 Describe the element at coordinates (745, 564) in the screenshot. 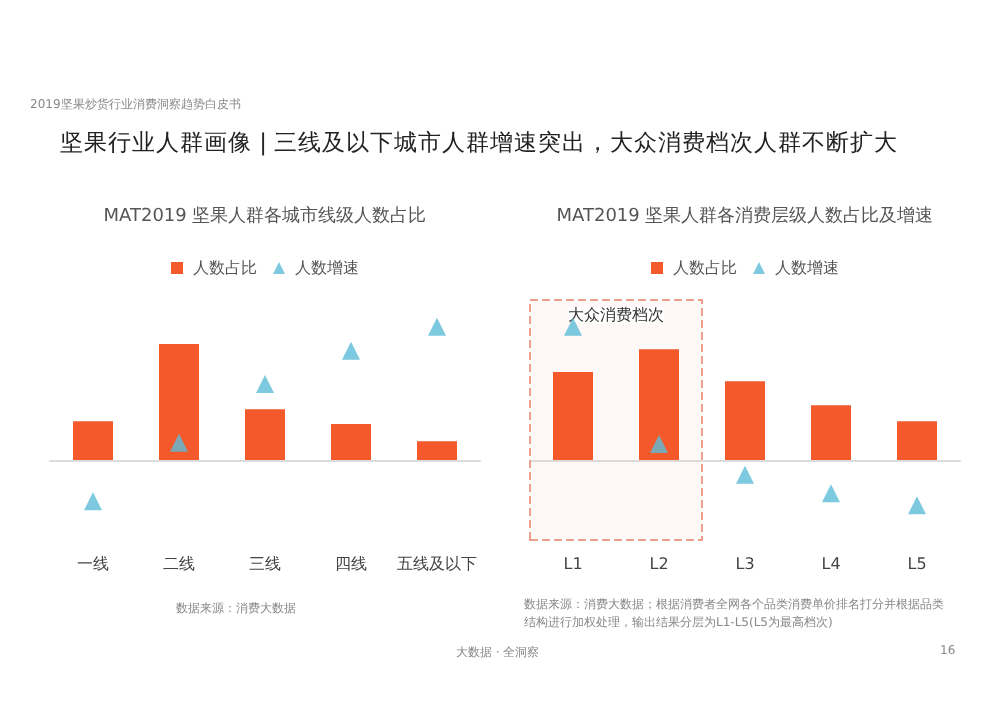

I see `x-tick-label: L3` at that location.